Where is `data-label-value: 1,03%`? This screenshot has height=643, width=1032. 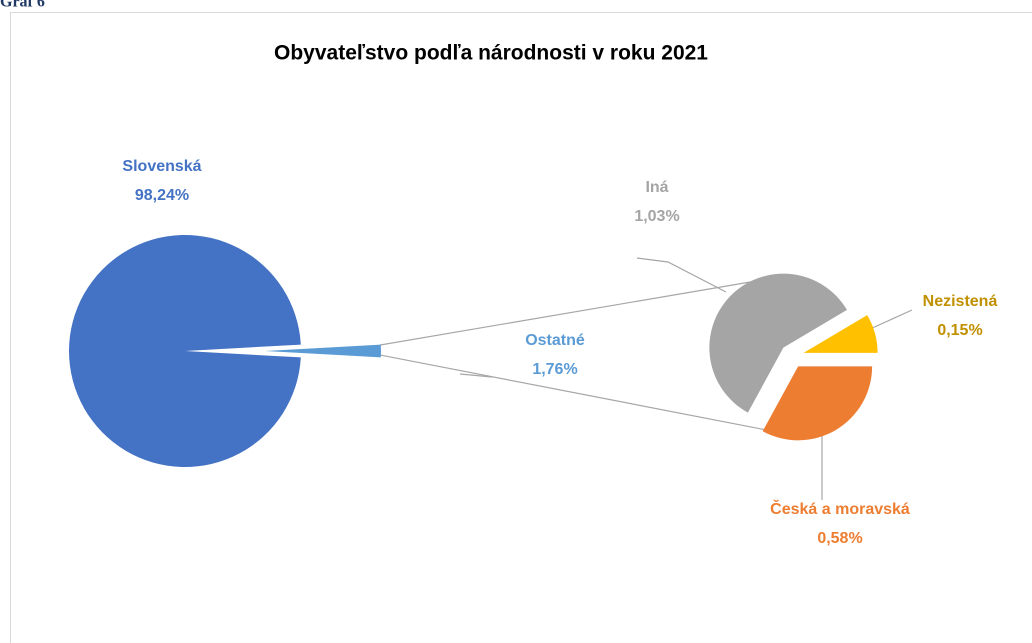 data-label-value: 1,03% is located at coordinates (656, 216).